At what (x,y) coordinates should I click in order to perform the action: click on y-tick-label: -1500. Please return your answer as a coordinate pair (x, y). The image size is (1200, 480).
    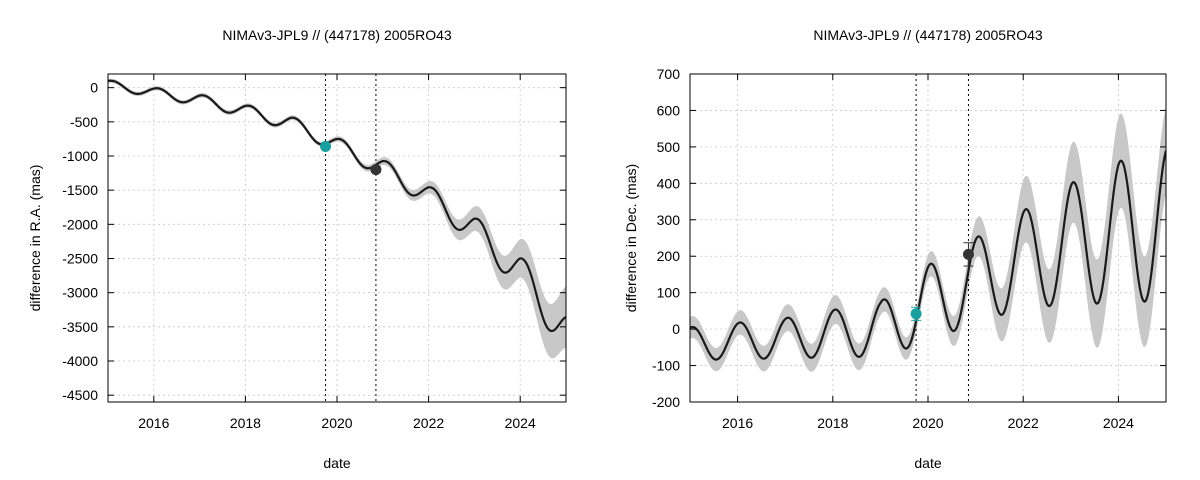
    Looking at the image, I should click on (80, 190).